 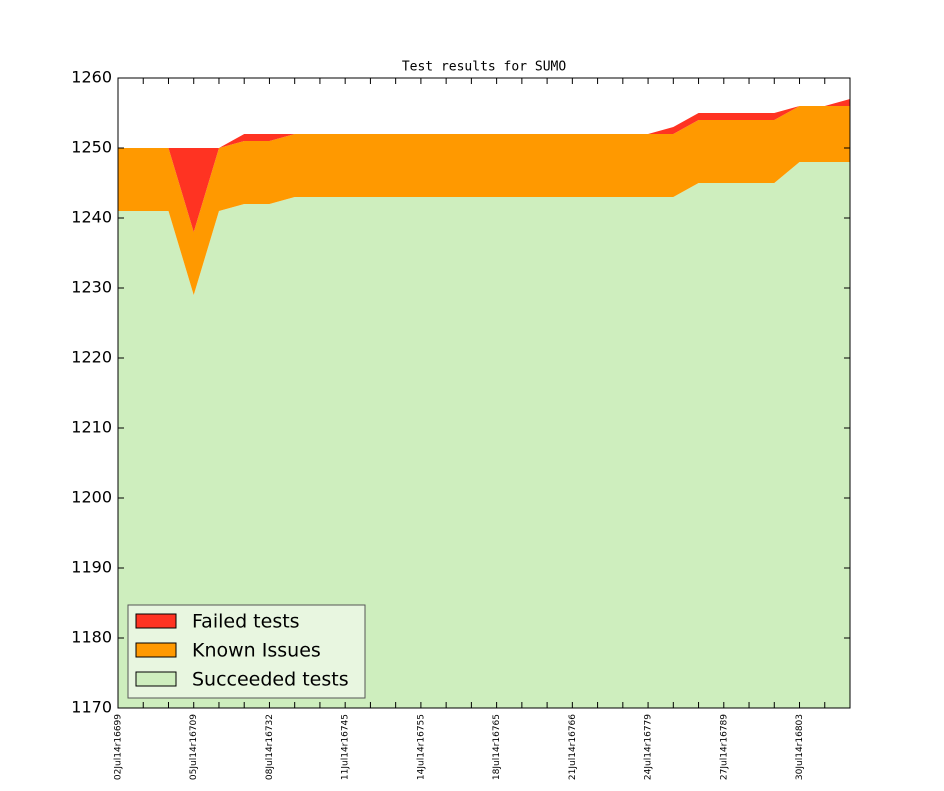 I want to click on y-tick-label: 1200, so click(x=91, y=497).